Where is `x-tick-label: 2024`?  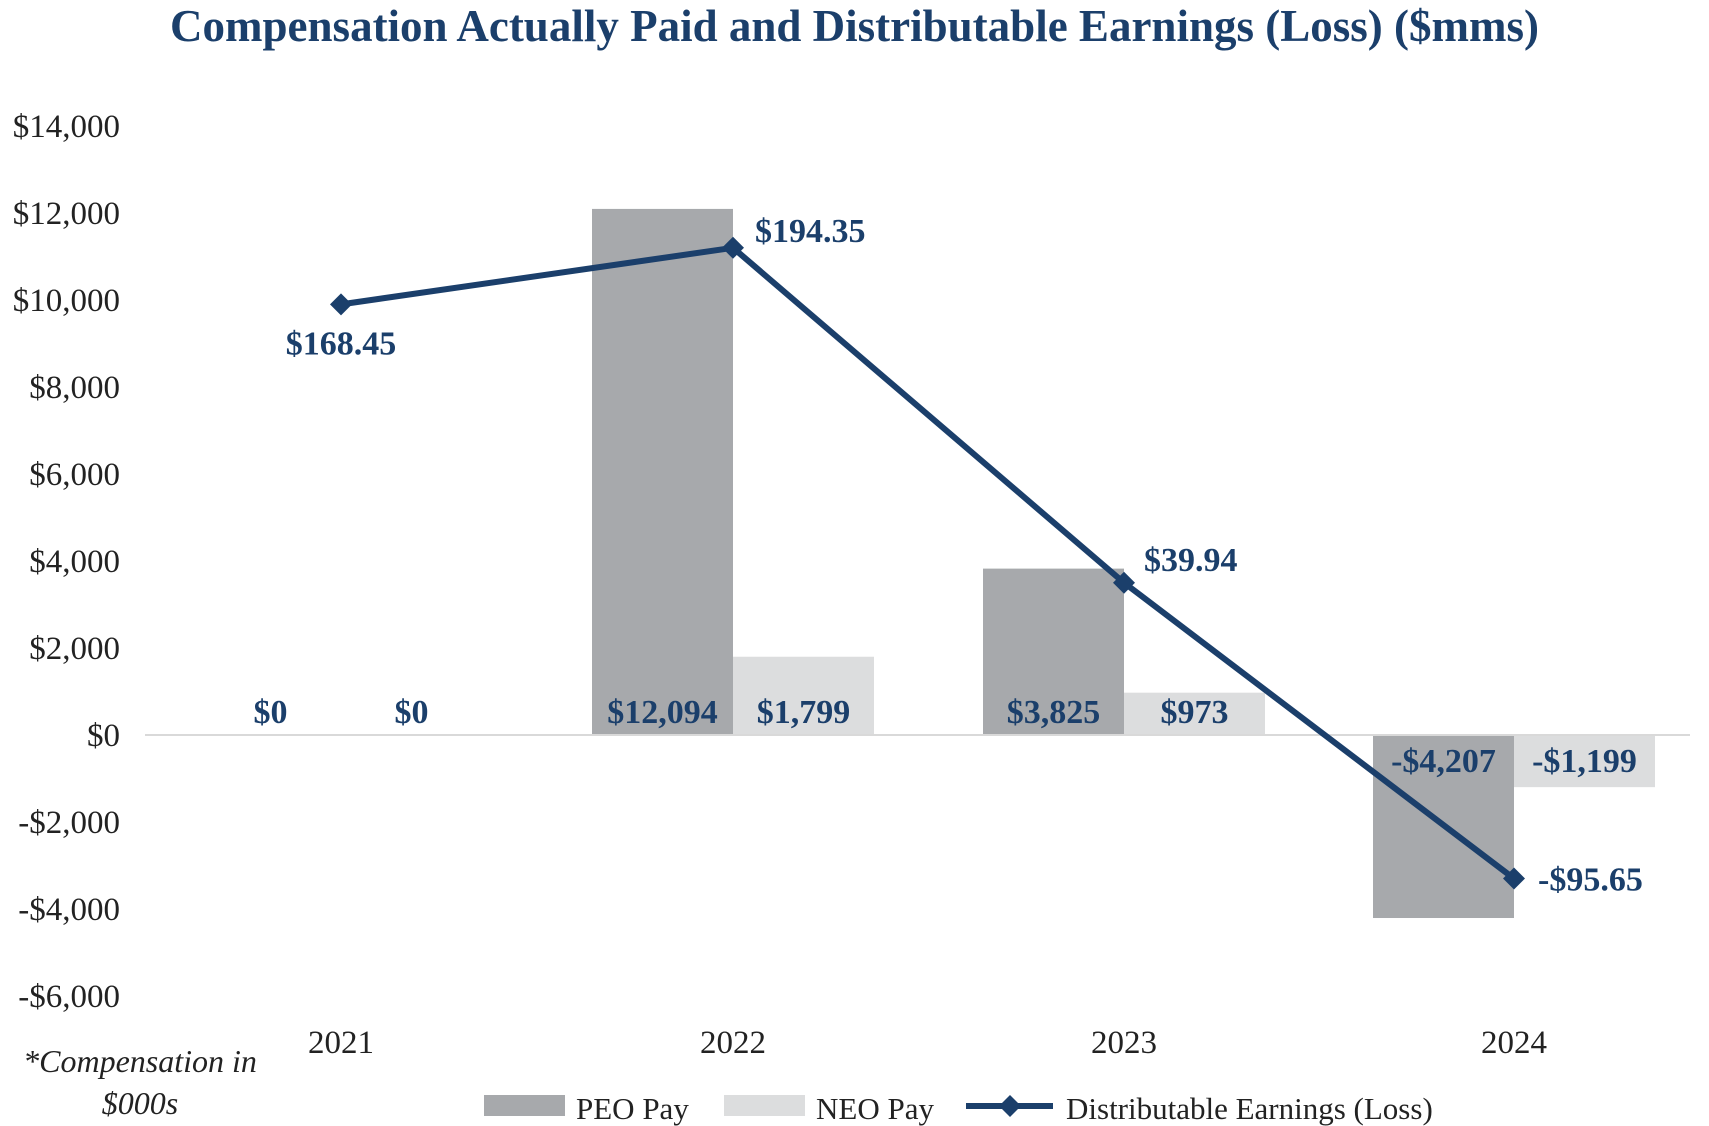 x-tick-label: 2024 is located at coordinates (1514, 1043).